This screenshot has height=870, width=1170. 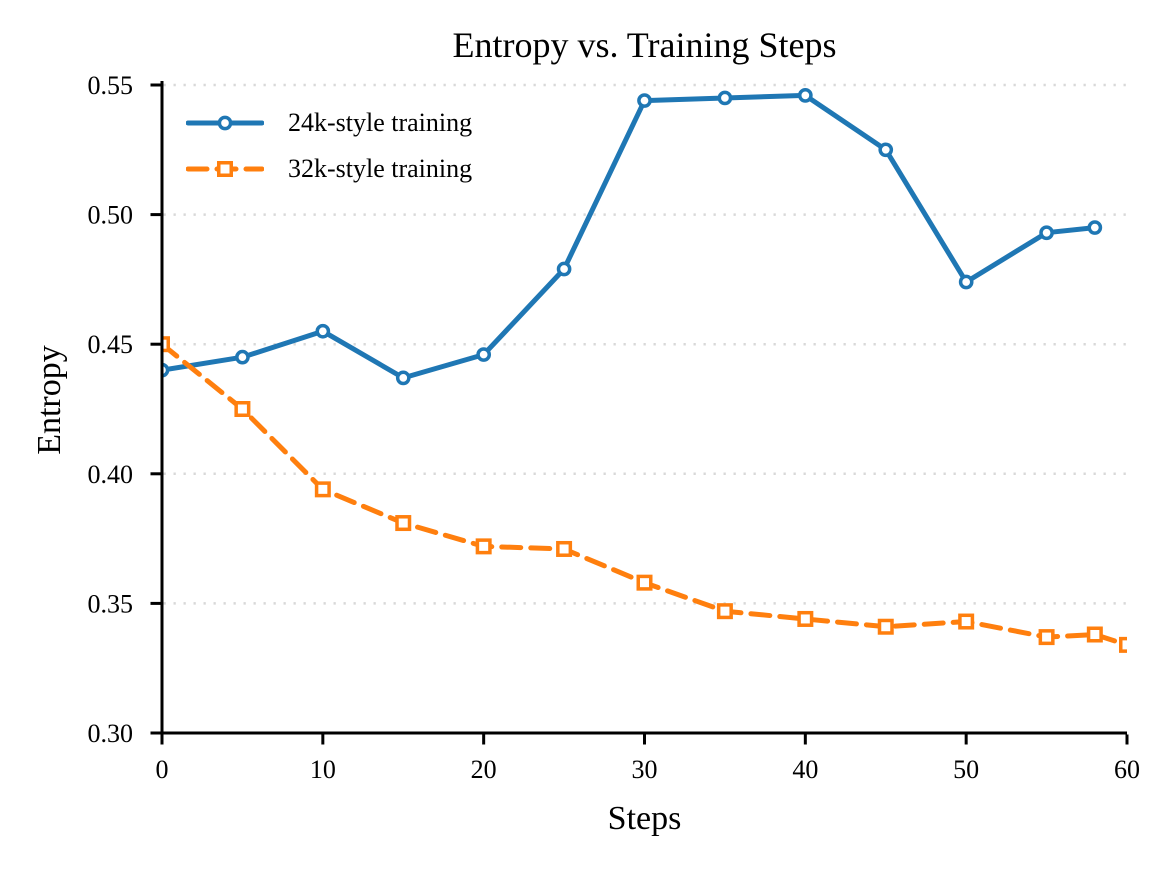 What do you see at coordinates (644, 45) in the screenshot?
I see `chart-title: Entropy vs. Training Steps` at bounding box center [644, 45].